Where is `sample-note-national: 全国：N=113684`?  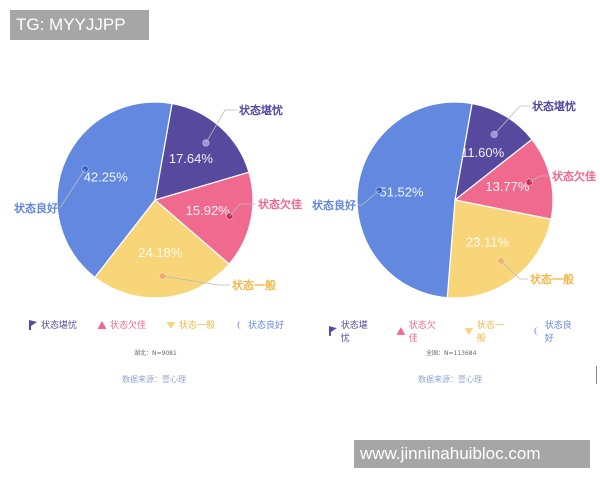 sample-note-national: 全国：N=113684 is located at coordinates (451, 353).